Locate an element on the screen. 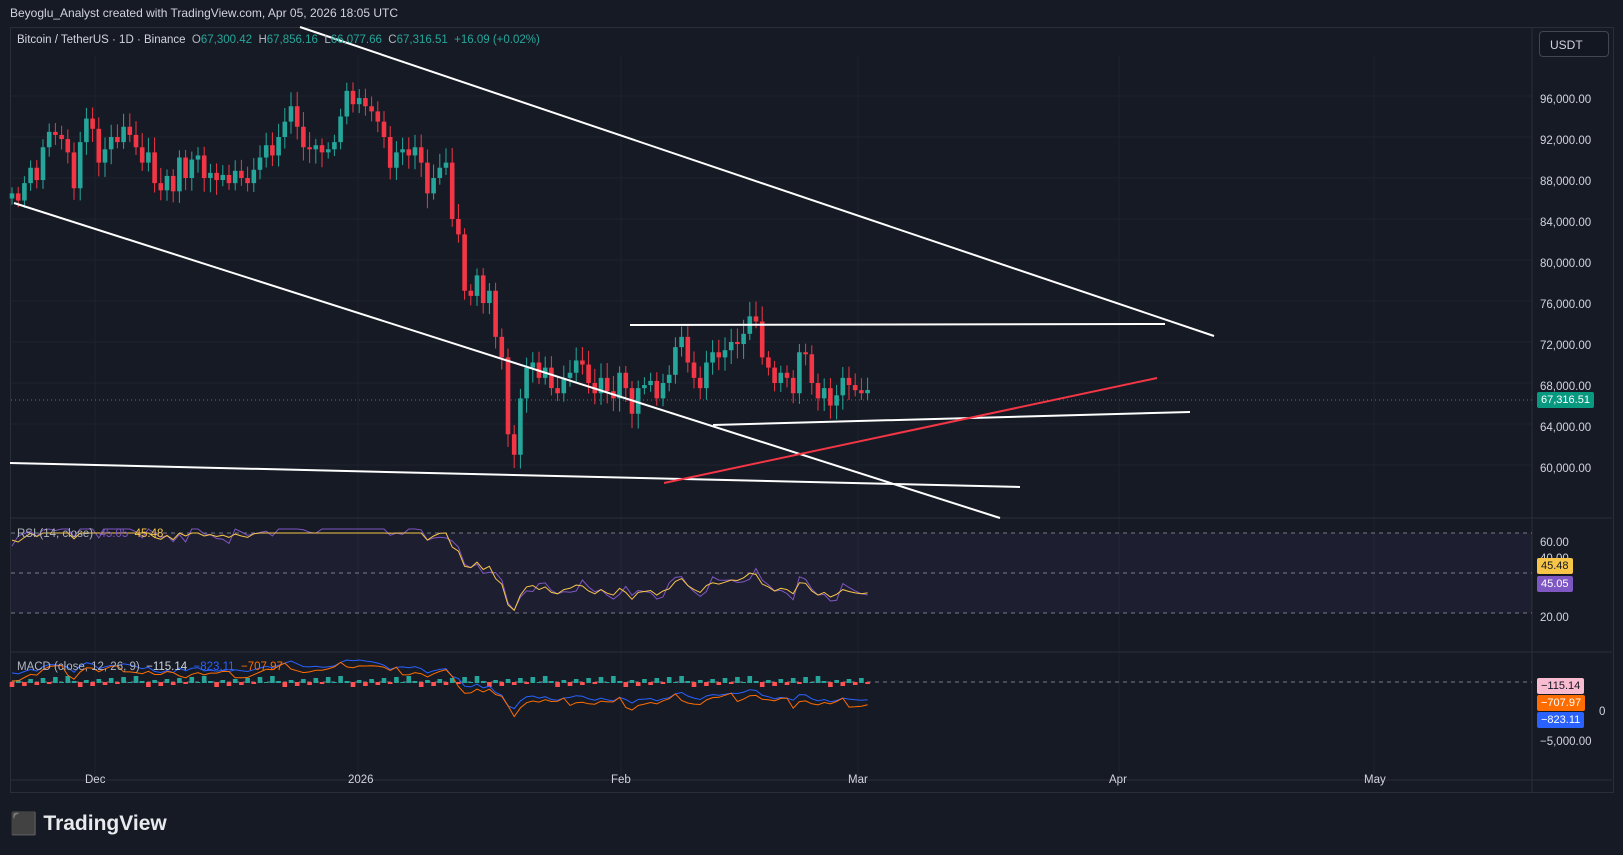 Image resolution: width=1623 pixels, height=855 pixels. price-tick-label: 76,000.00 is located at coordinates (1566, 305).